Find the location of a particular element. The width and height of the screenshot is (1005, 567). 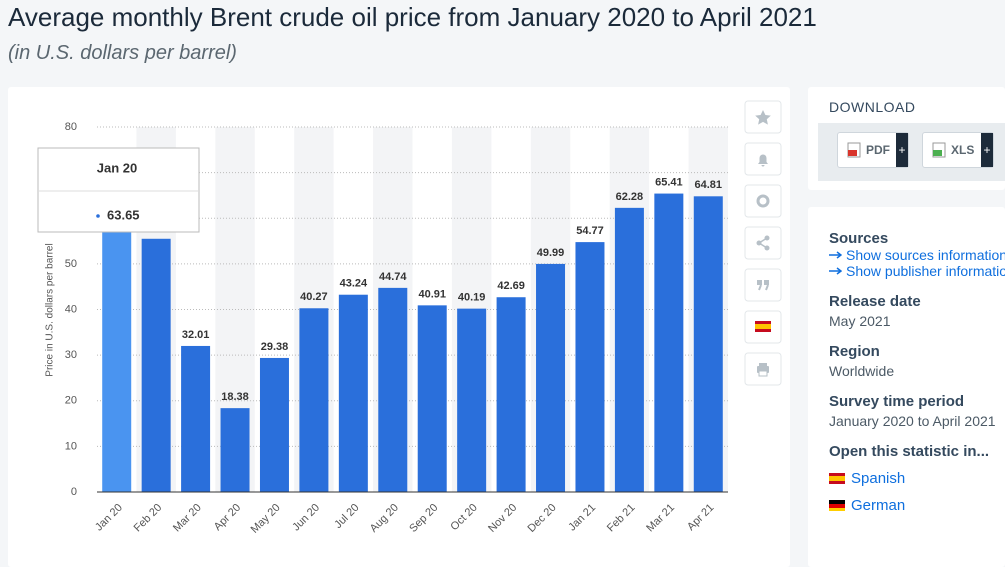

cite-button is located at coordinates (763, 285).